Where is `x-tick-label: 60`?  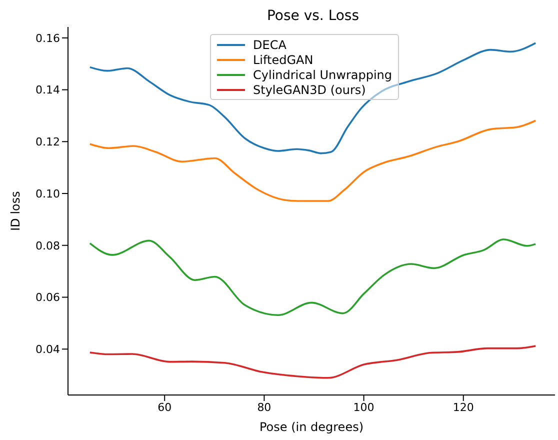 x-tick-label: 60 is located at coordinates (165, 407).